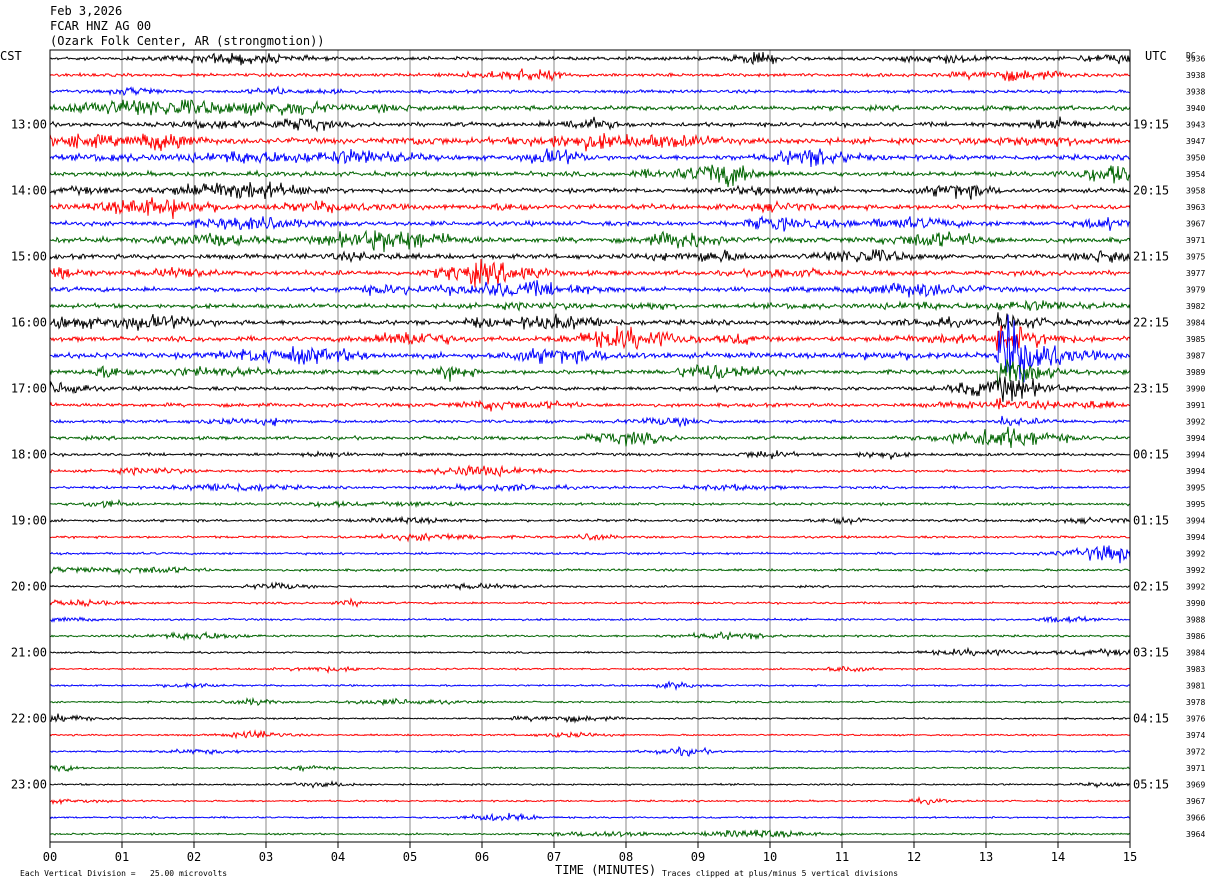 The image size is (1210, 886). What do you see at coordinates (1151, 389) in the screenshot?
I see `right-hour-label: 23:15` at bounding box center [1151, 389].